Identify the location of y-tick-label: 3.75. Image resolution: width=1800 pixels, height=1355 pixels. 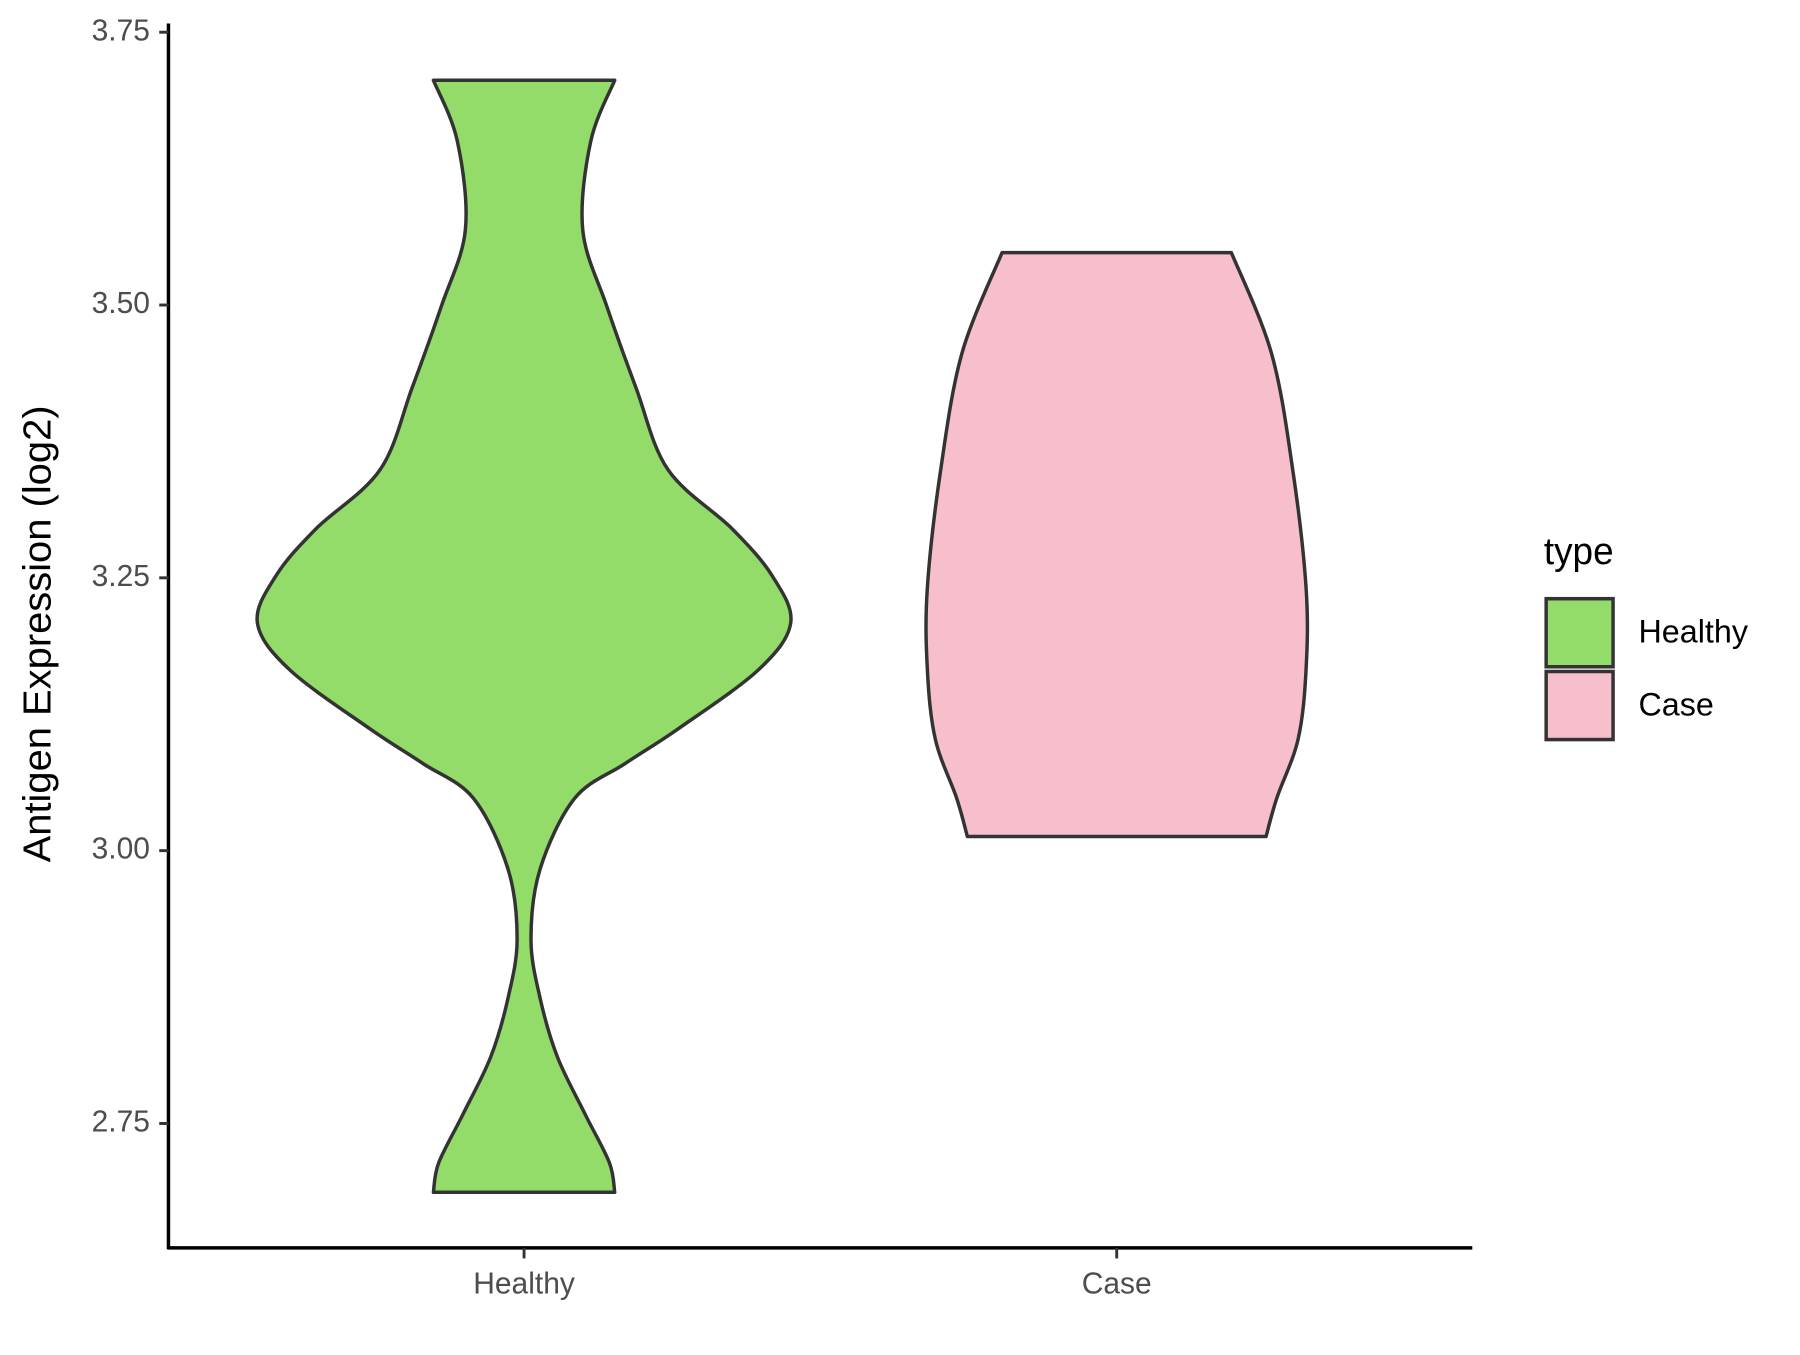
(121, 30).